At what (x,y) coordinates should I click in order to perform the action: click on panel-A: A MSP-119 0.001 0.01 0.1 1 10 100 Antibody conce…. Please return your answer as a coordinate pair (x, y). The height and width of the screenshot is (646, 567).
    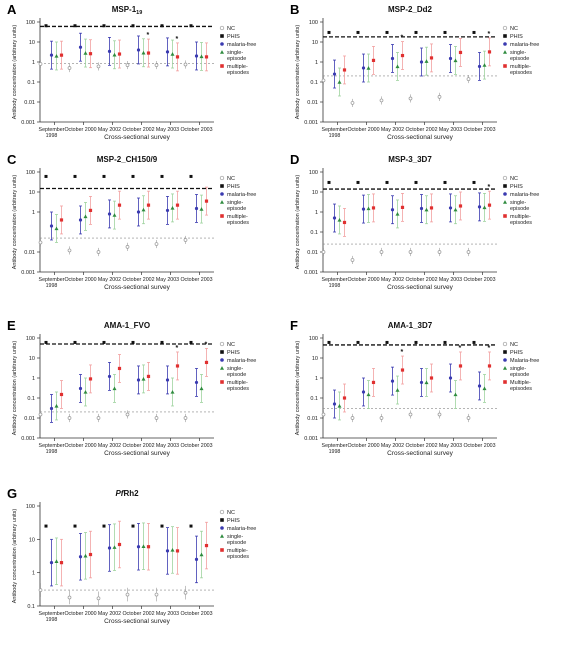
    Looking at the image, I should click on (131, 71).